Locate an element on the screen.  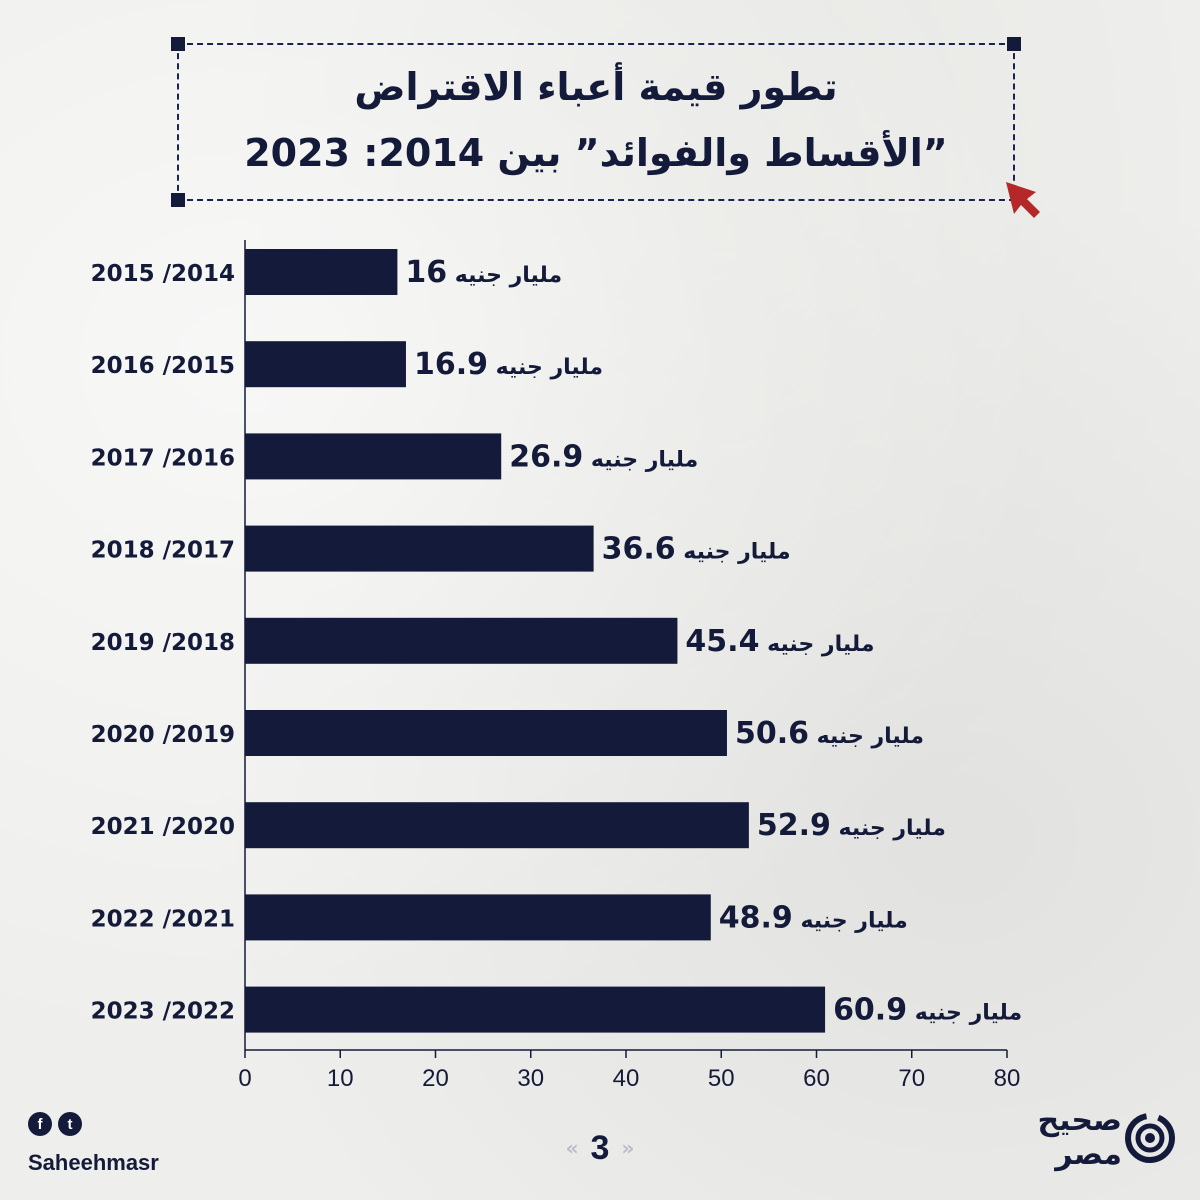
twitter-icon: t is located at coordinates (70, 1124).